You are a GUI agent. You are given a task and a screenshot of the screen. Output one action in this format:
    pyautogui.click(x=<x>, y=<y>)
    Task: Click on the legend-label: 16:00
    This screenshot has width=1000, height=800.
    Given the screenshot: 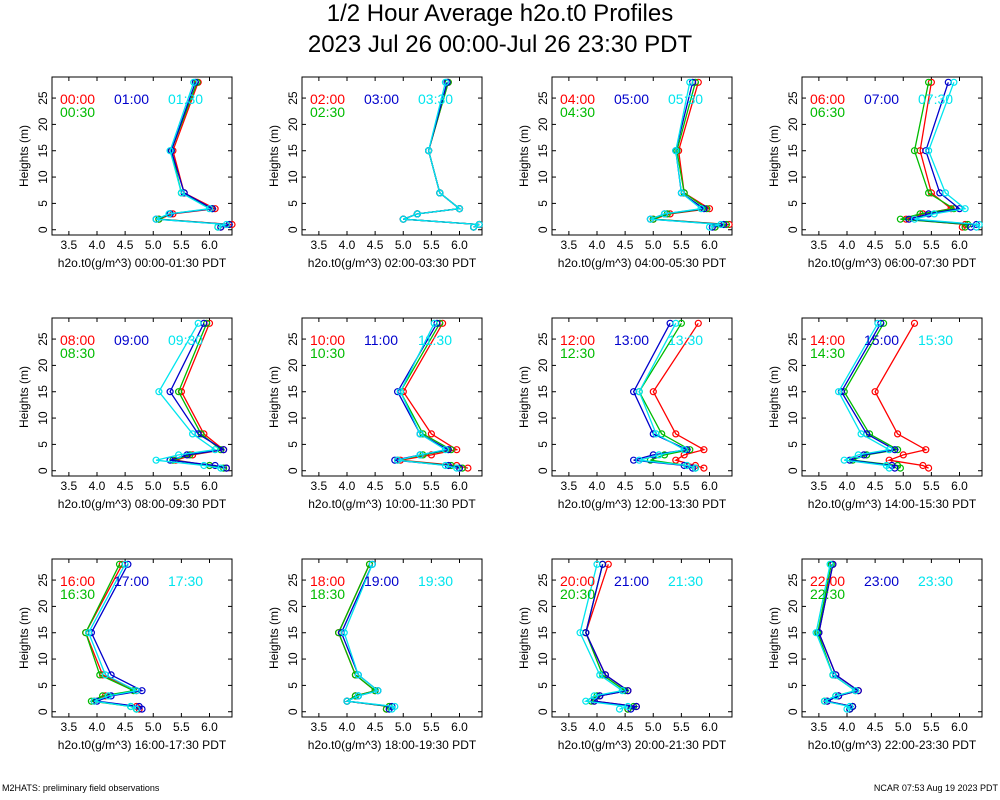 What is the action you would take?
    pyautogui.click(x=77, y=581)
    